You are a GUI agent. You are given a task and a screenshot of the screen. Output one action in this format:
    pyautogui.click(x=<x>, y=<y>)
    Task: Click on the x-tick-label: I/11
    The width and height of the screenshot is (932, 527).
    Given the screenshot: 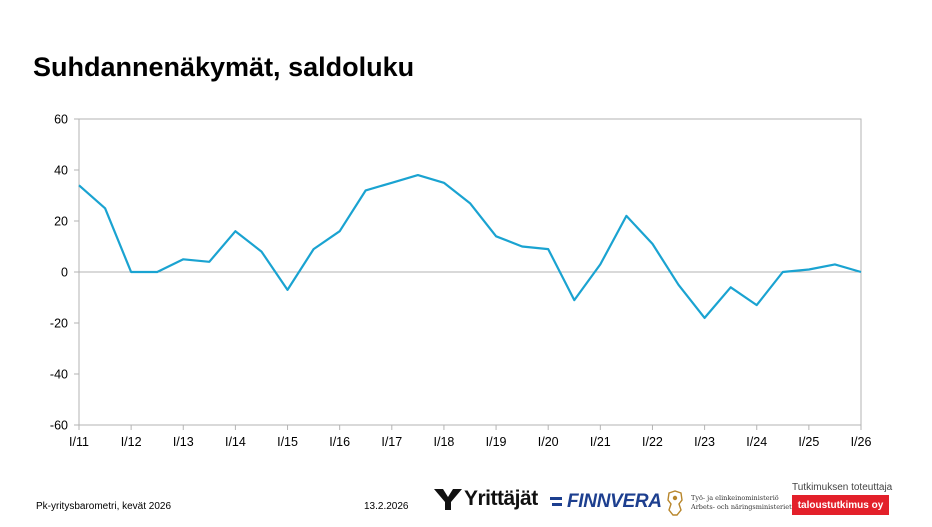 What is the action you would take?
    pyautogui.click(x=79, y=442)
    